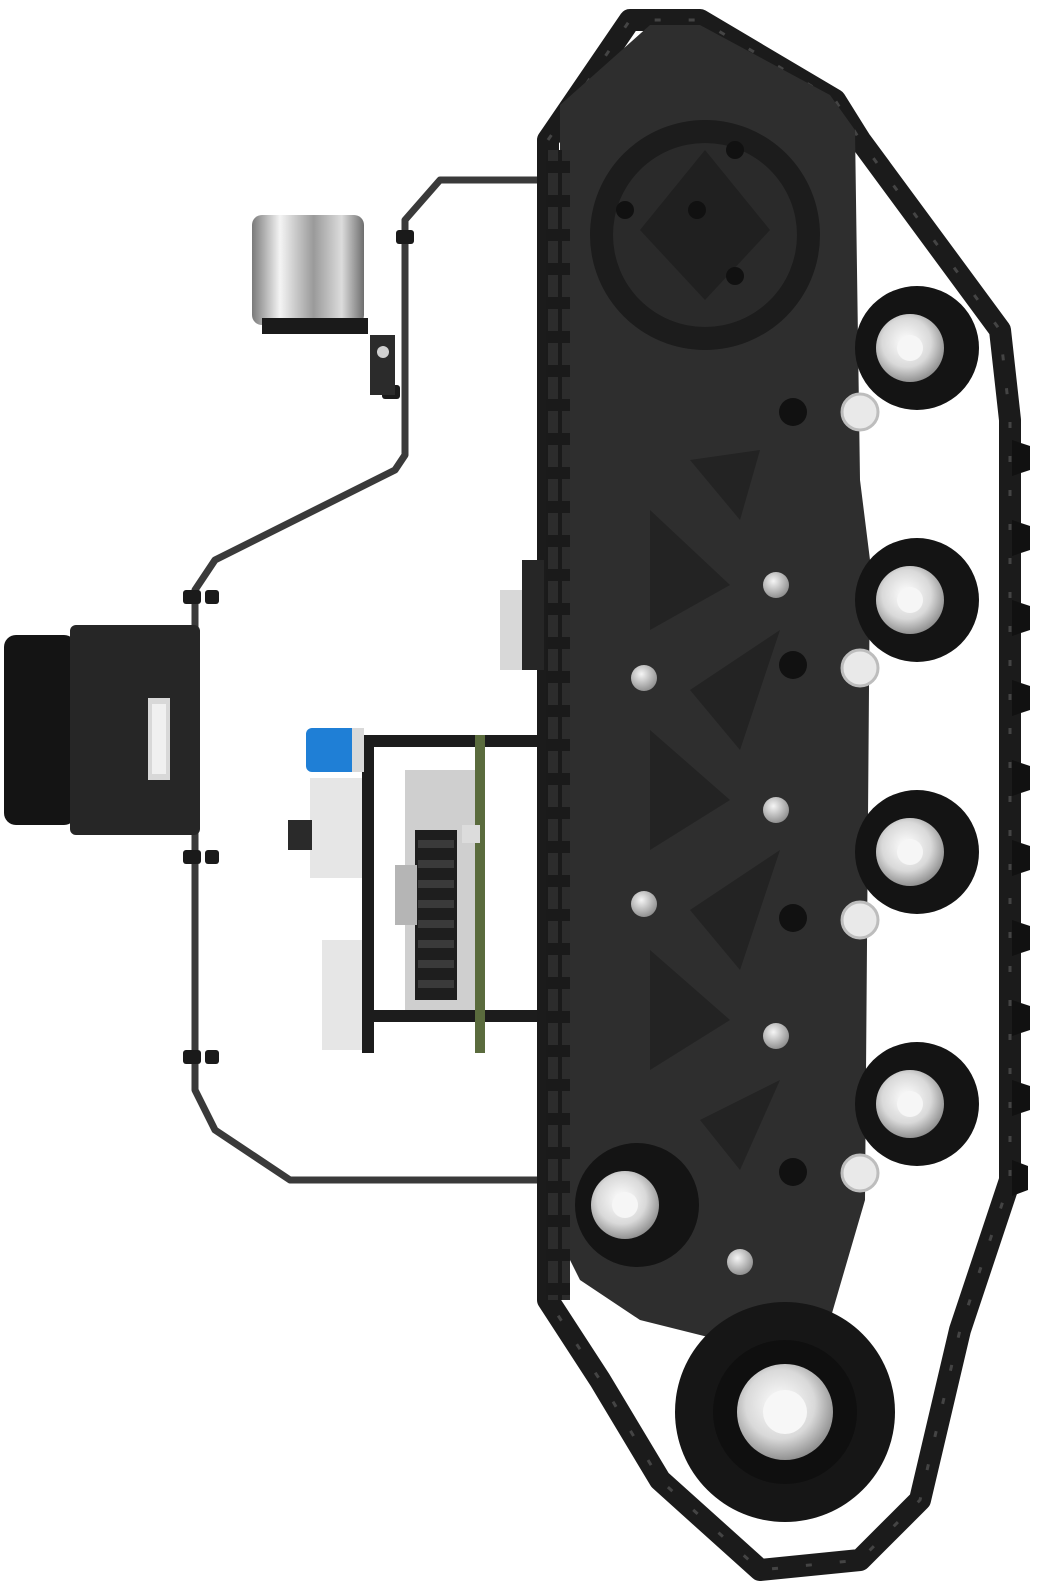  What do you see at coordinates (298, 647) in the screenshot?
I see `mount-bracket-screws` at bounding box center [298, 647].